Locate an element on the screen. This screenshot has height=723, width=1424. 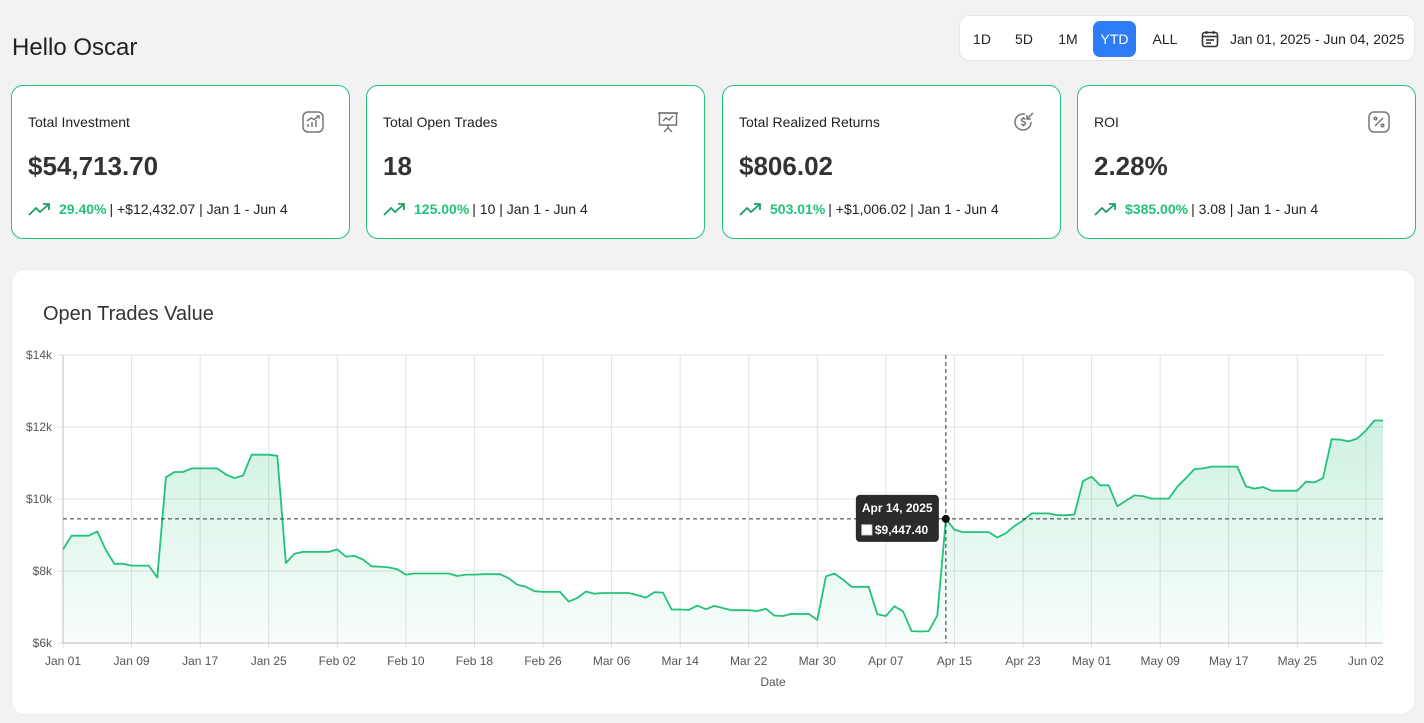
x-tick-label: Apr 07 is located at coordinates (886, 661).